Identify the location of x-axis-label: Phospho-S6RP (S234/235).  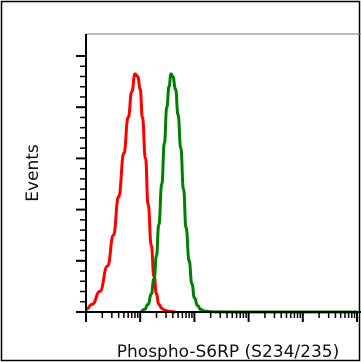
(228, 352).